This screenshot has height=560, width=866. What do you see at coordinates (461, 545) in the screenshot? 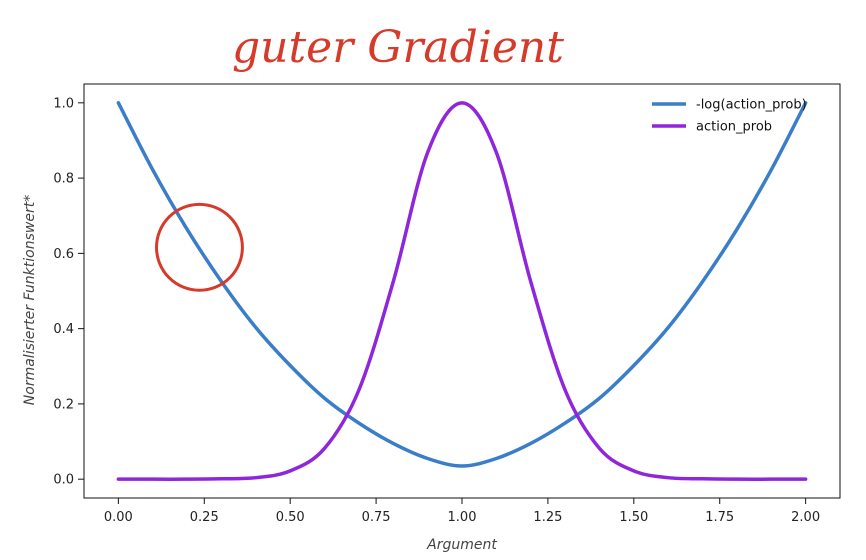
I see `x-axis-label: Argument` at bounding box center [461, 545].